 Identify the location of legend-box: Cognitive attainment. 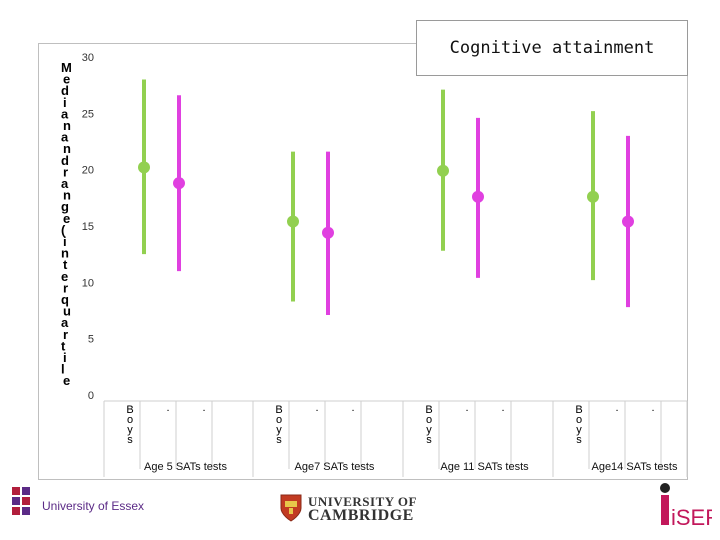
(552, 48).